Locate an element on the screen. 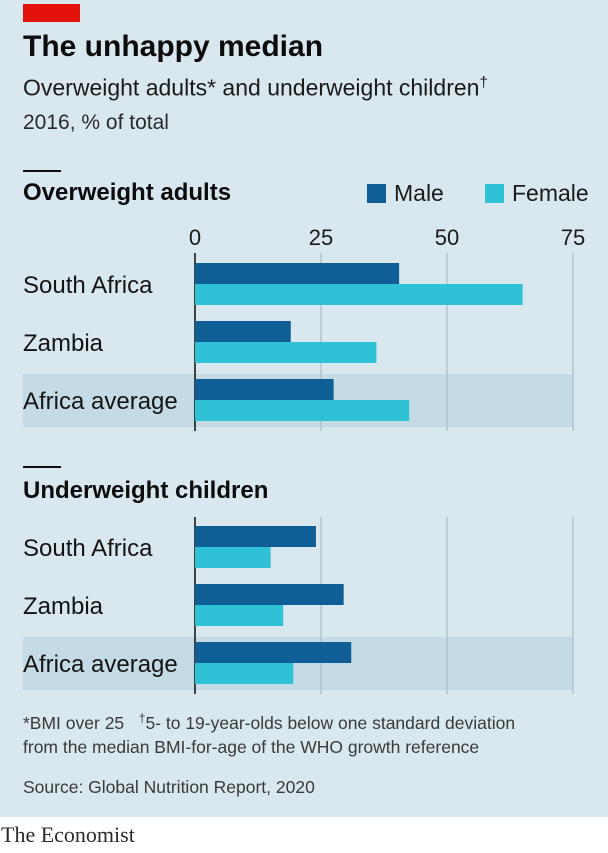 The height and width of the screenshot is (853, 608). bar-overweight-adults-africa-average-female is located at coordinates (302, 410).